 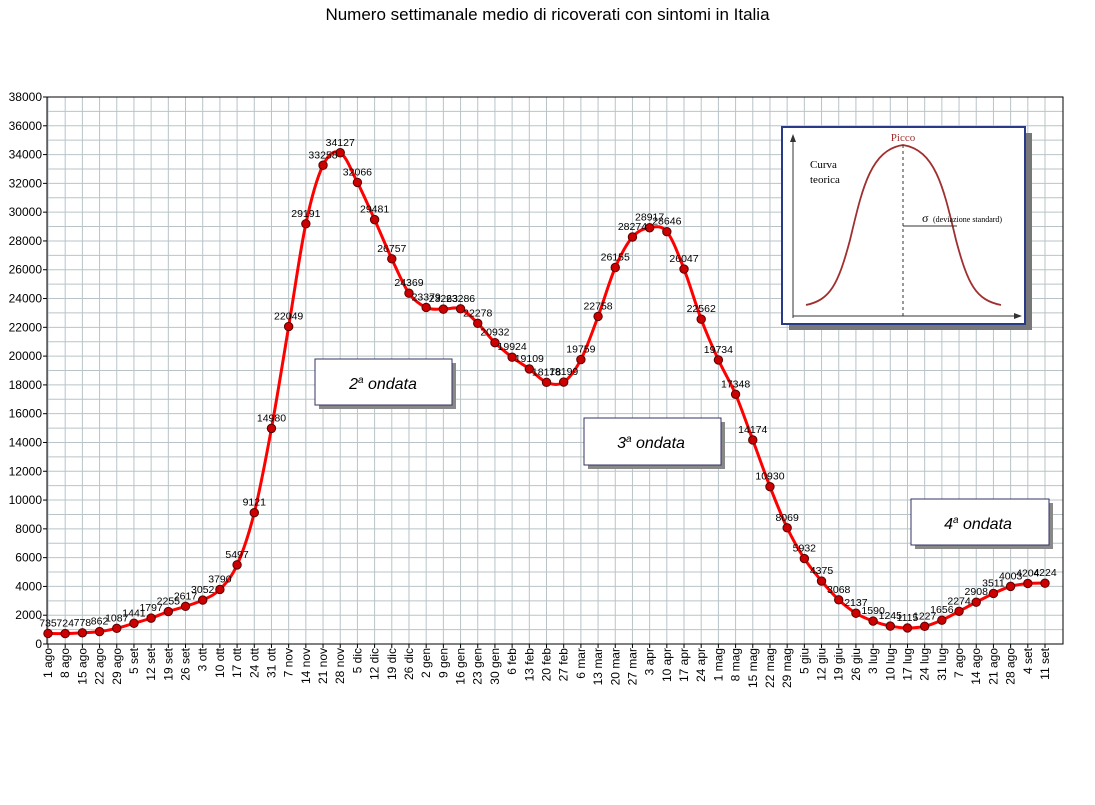 What do you see at coordinates (271, 662) in the screenshot?
I see `x-tick-label: 31 ott` at bounding box center [271, 662].